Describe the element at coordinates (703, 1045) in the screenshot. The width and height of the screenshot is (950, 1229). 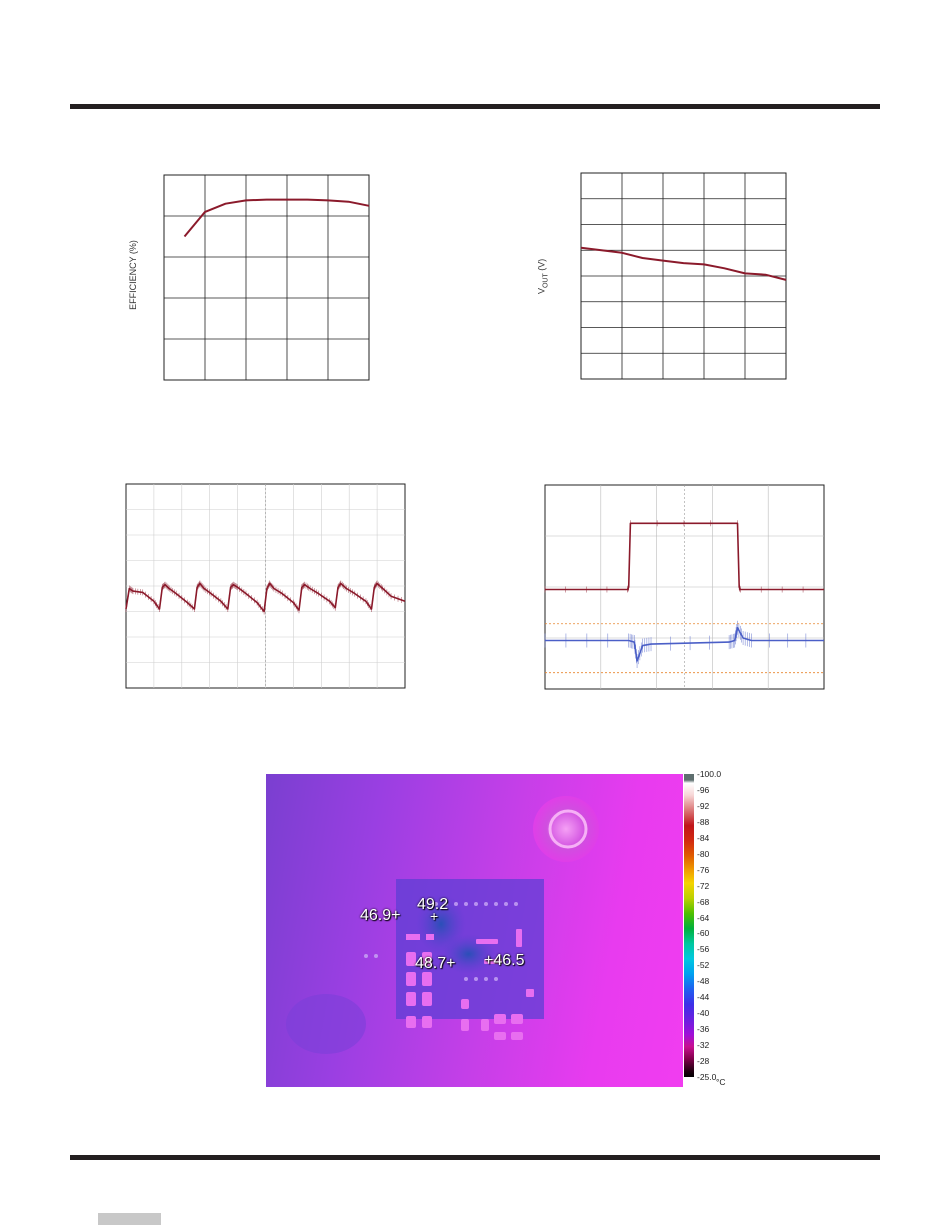
I see `thermal-scale-tick: -32` at that location.